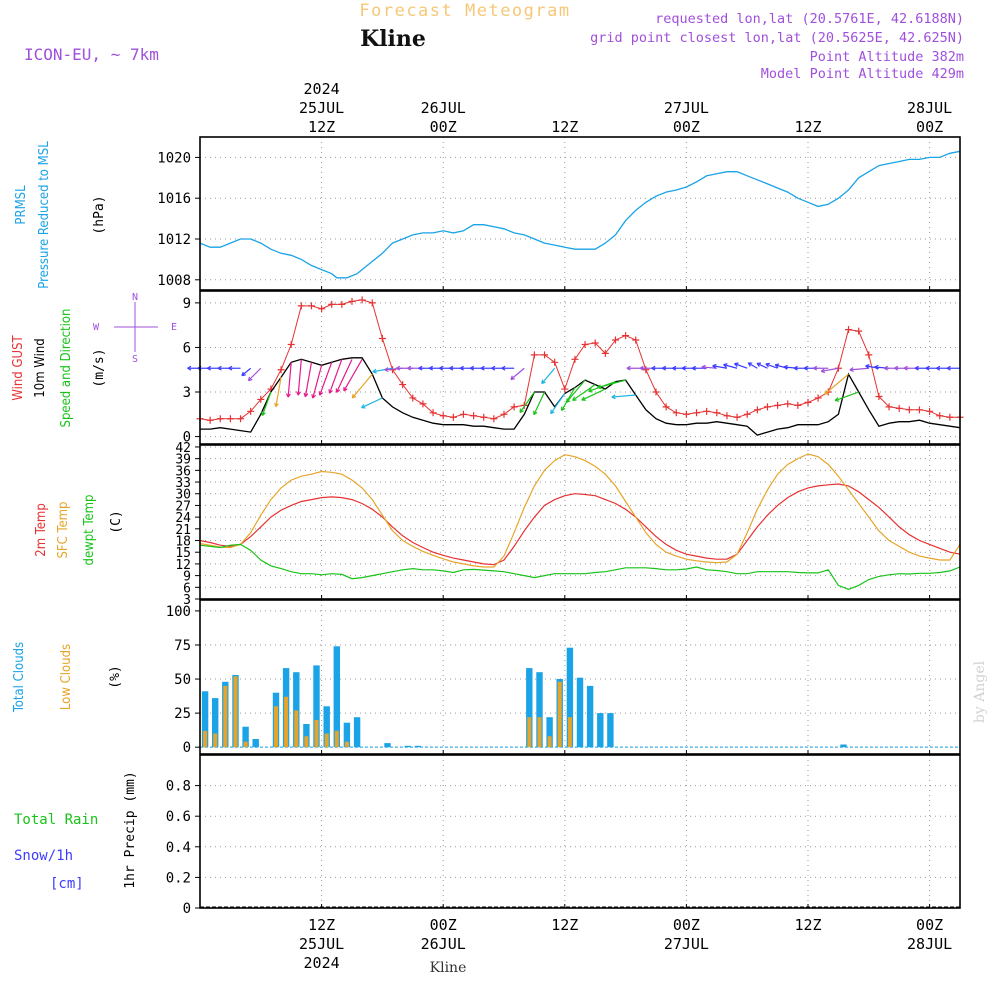 This screenshot has height=1000, width=1000. Describe the element at coordinates (41, 530) in the screenshot. I see `temp-2m-label: 2m Temp` at that location.